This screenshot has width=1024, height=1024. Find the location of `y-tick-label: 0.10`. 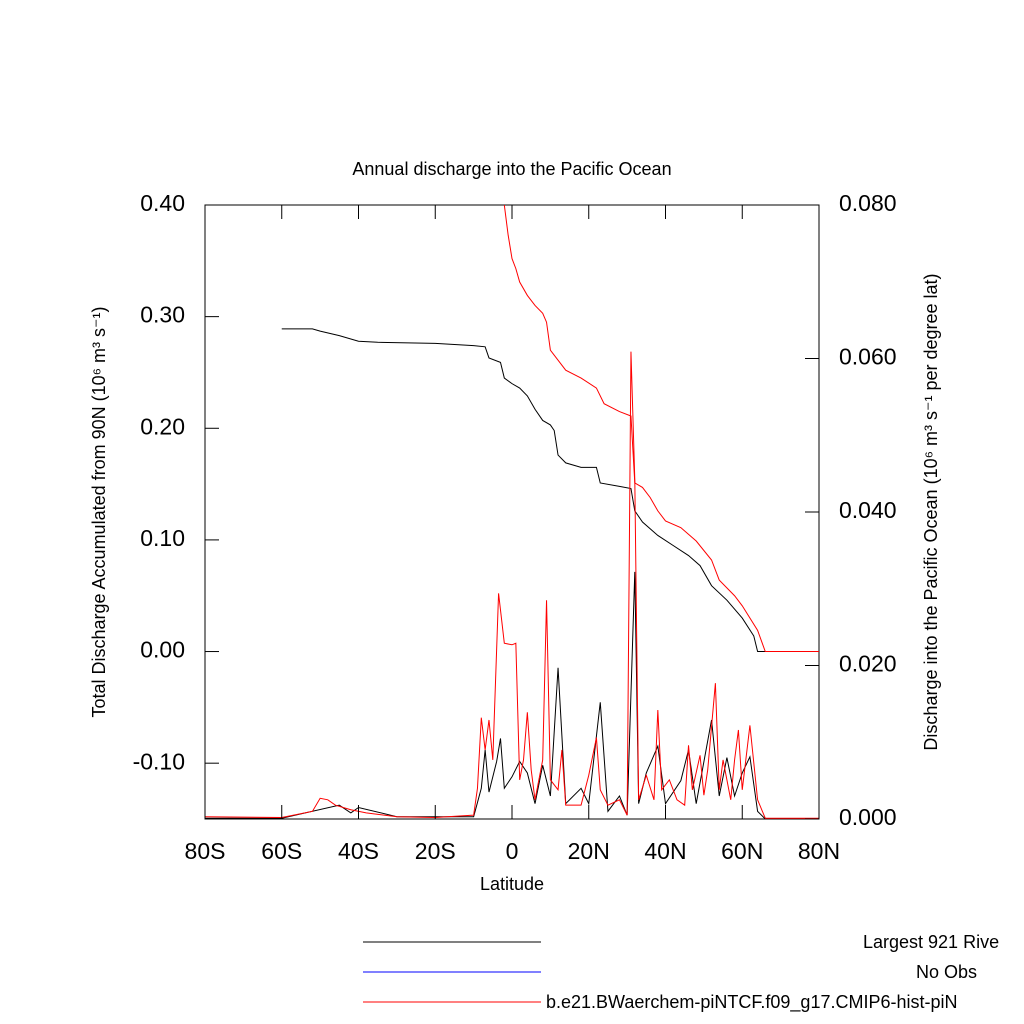

y-tick-label: 0.10 is located at coordinates (162, 538).